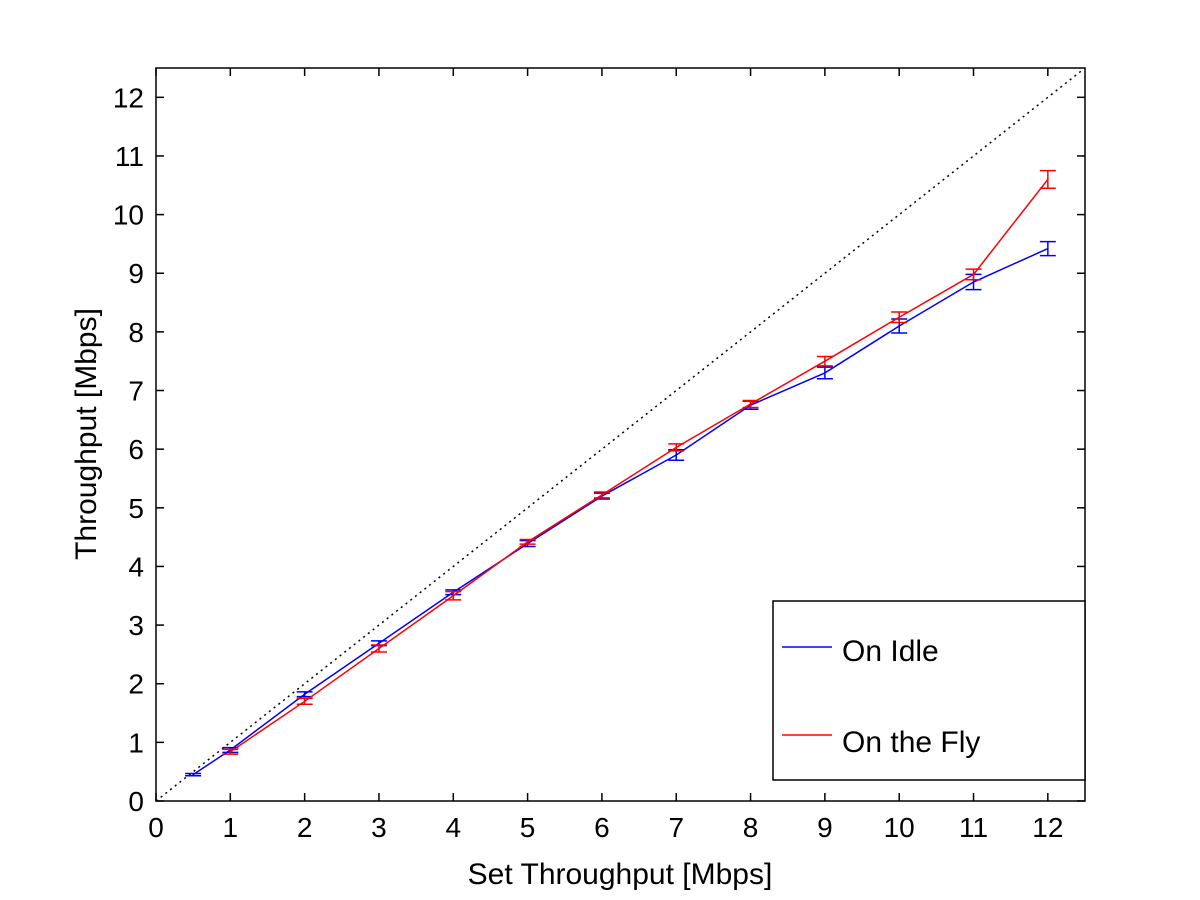  I want to click on y-tick-label: 8, so click(136, 332).